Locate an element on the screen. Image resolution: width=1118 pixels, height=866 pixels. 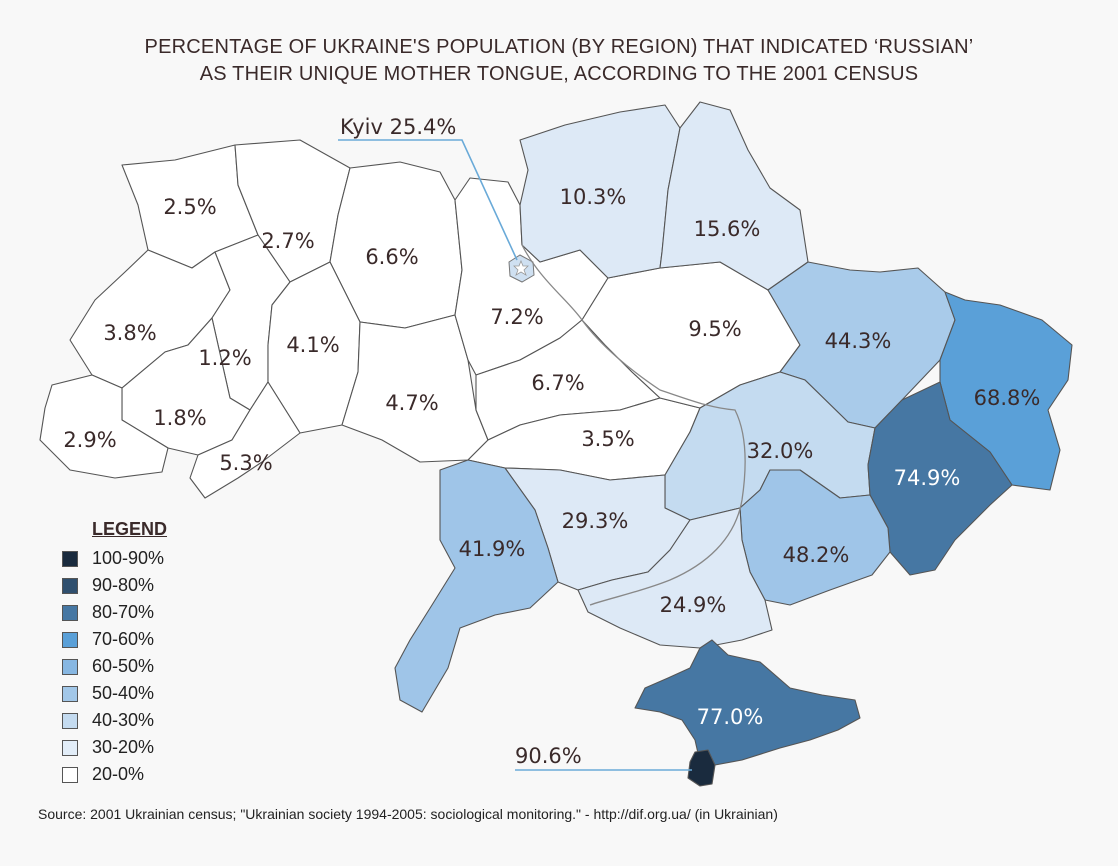
dnipro-river is located at coordinates (633, 425).